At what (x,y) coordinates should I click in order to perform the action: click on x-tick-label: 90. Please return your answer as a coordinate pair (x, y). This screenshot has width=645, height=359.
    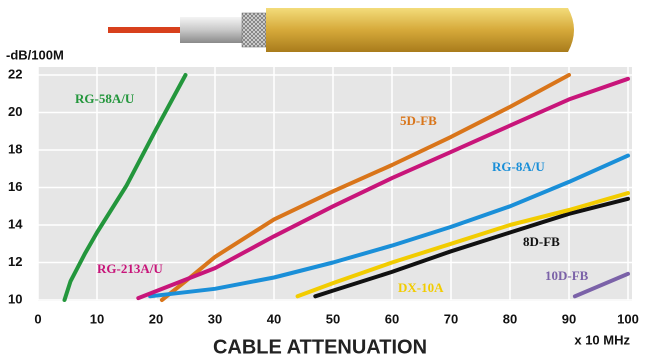
    Looking at the image, I should click on (569, 318).